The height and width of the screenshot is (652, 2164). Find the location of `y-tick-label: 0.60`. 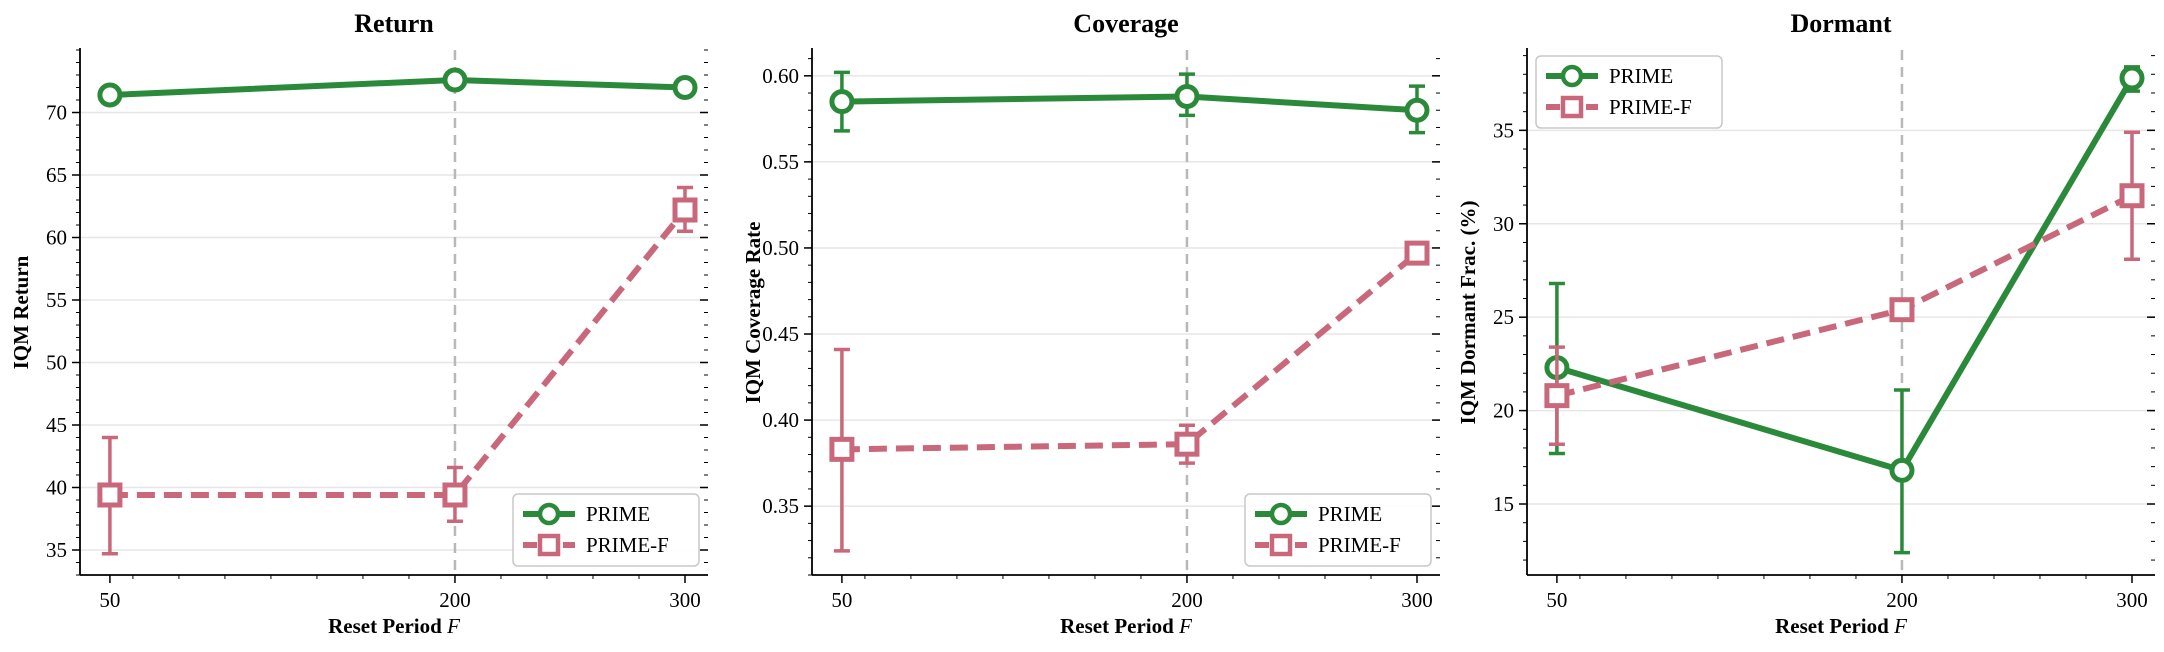

y-tick-label: 0.60 is located at coordinates (780, 76).